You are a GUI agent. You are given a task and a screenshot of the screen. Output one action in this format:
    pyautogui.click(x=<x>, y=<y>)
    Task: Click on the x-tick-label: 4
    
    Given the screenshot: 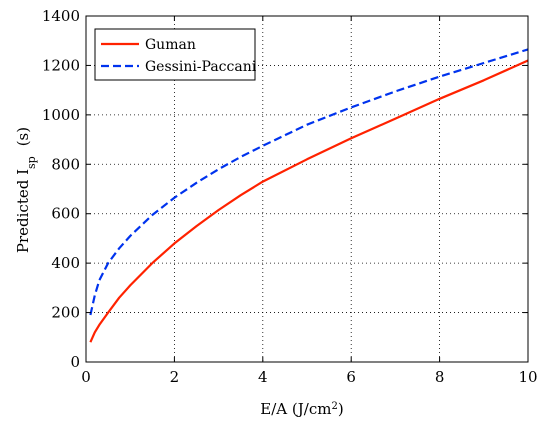 What is the action you would take?
    pyautogui.click(x=263, y=377)
    